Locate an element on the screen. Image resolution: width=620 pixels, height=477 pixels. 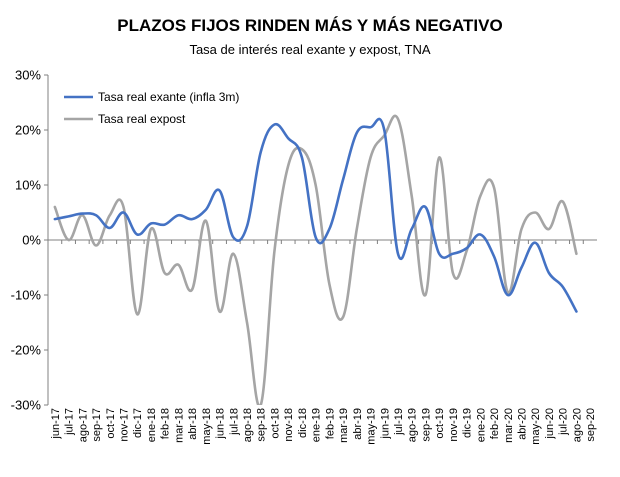
x-tick-label: sep-19 is located at coordinates (426, 425).